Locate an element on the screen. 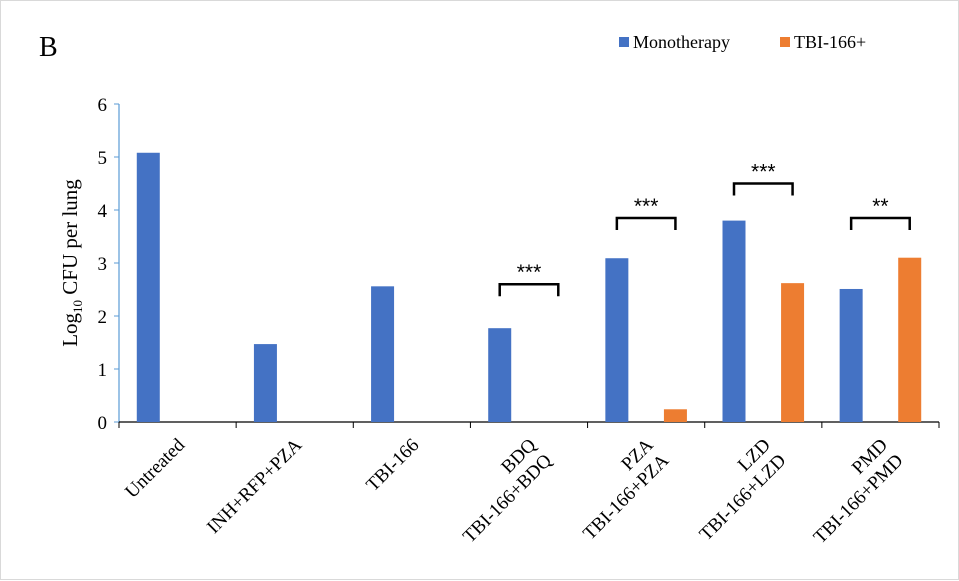 The width and height of the screenshot is (959, 581). x-tick-label-line: INH+RFP+PZA is located at coordinates (254, 485).